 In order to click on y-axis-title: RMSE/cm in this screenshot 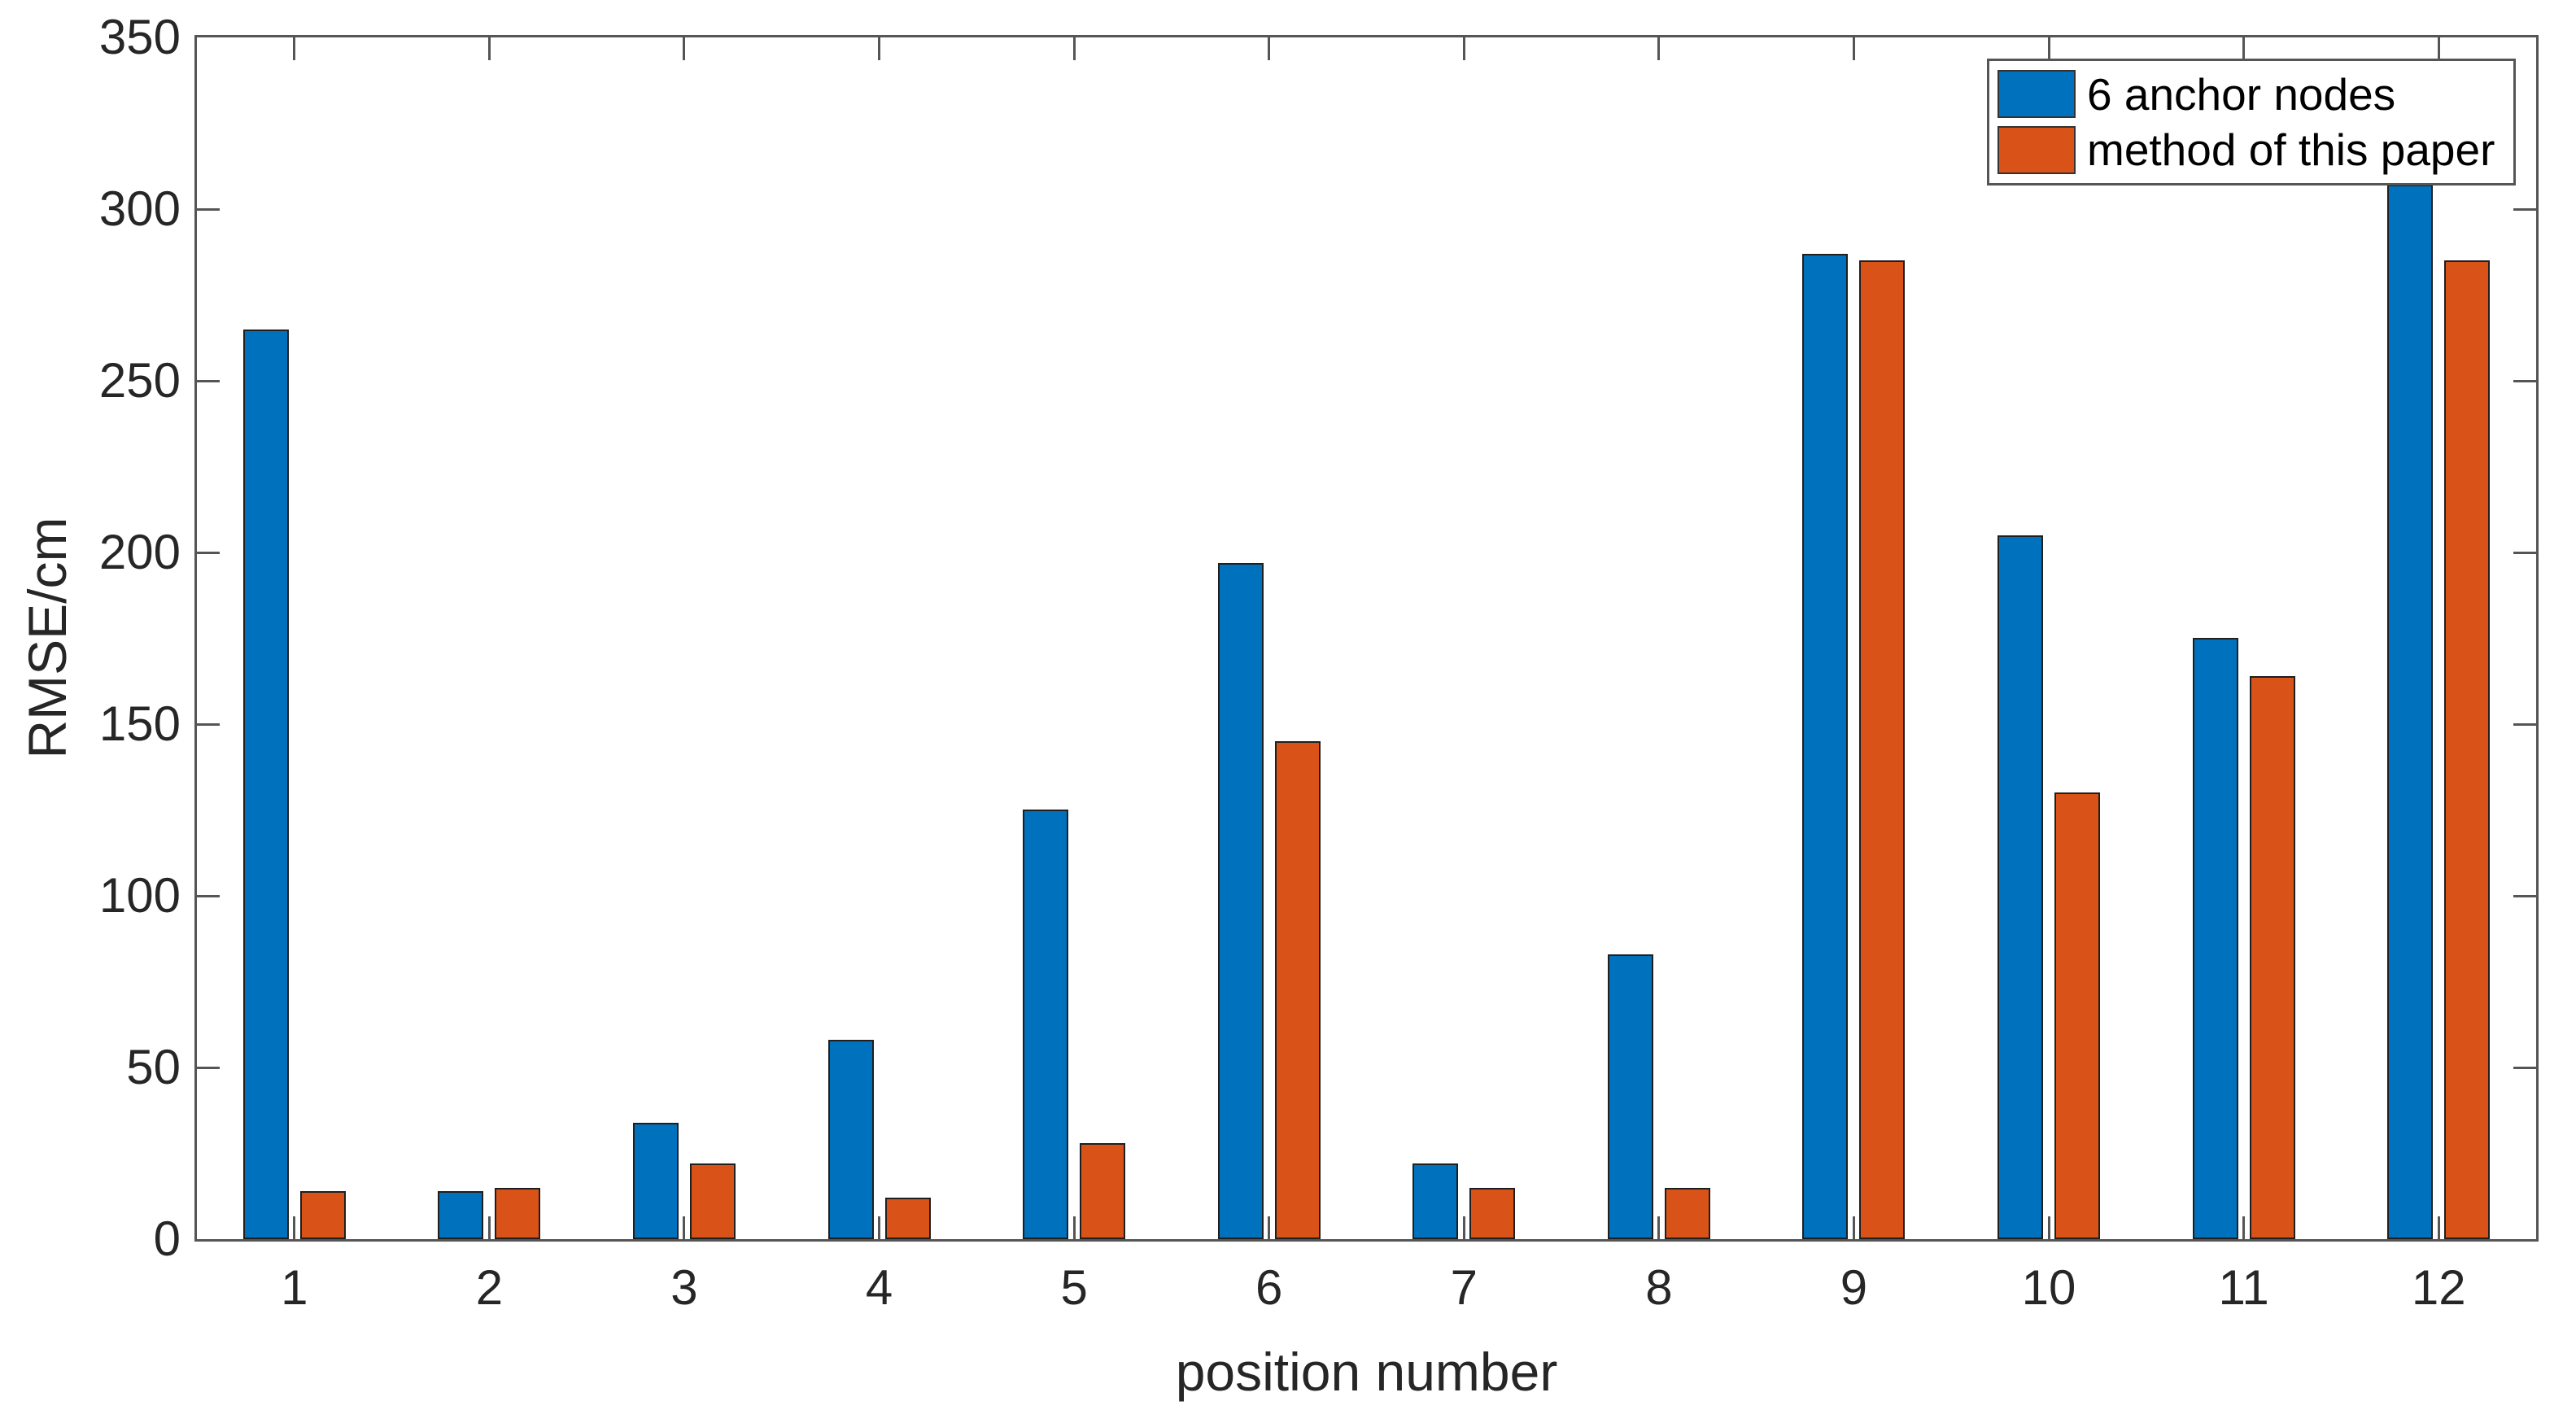, I will do `click(47, 638)`.